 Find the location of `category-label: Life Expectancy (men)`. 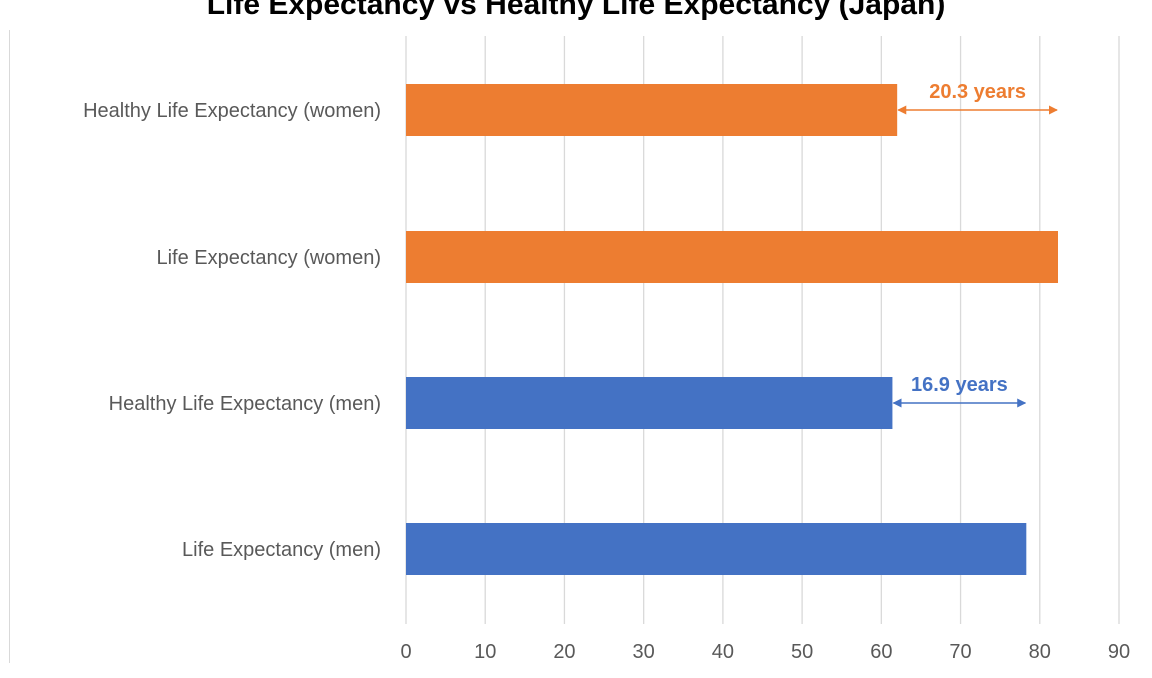

category-label: Life Expectancy (men) is located at coordinates (281, 550).